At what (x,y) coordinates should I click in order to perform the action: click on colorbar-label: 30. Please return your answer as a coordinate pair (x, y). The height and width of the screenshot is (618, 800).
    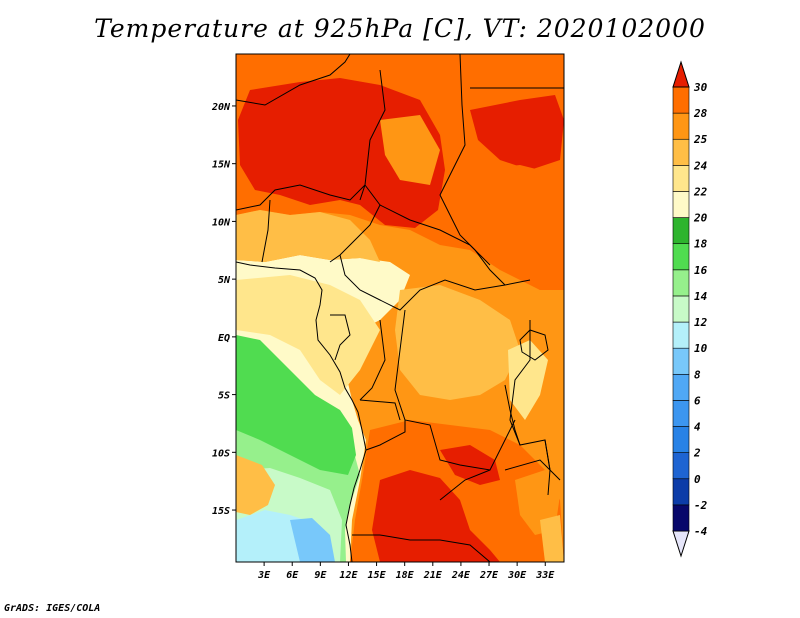
    Looking at the image, I should click on (700, 87).